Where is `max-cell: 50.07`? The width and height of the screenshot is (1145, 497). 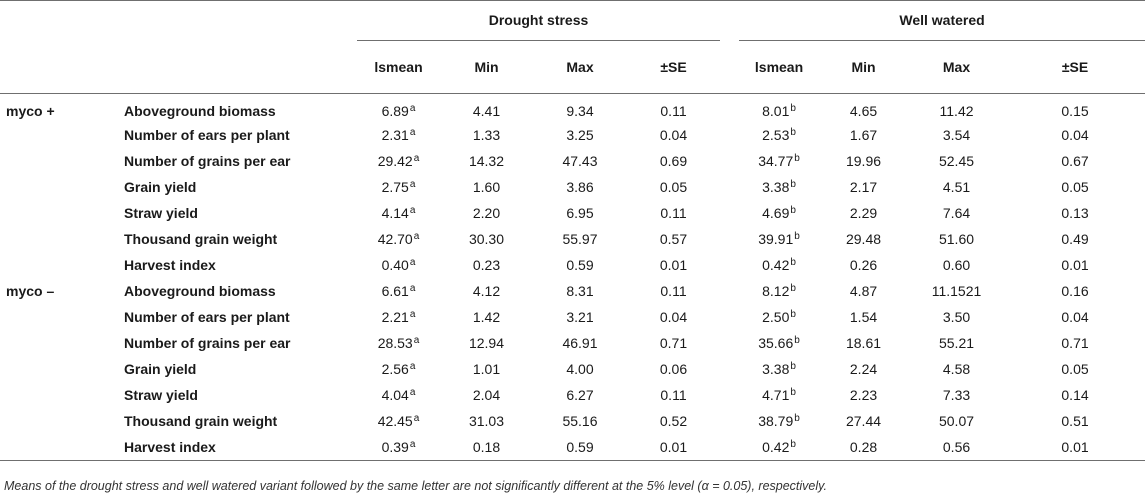 max-cell: 50.07 is located at coordinates (956, 421).